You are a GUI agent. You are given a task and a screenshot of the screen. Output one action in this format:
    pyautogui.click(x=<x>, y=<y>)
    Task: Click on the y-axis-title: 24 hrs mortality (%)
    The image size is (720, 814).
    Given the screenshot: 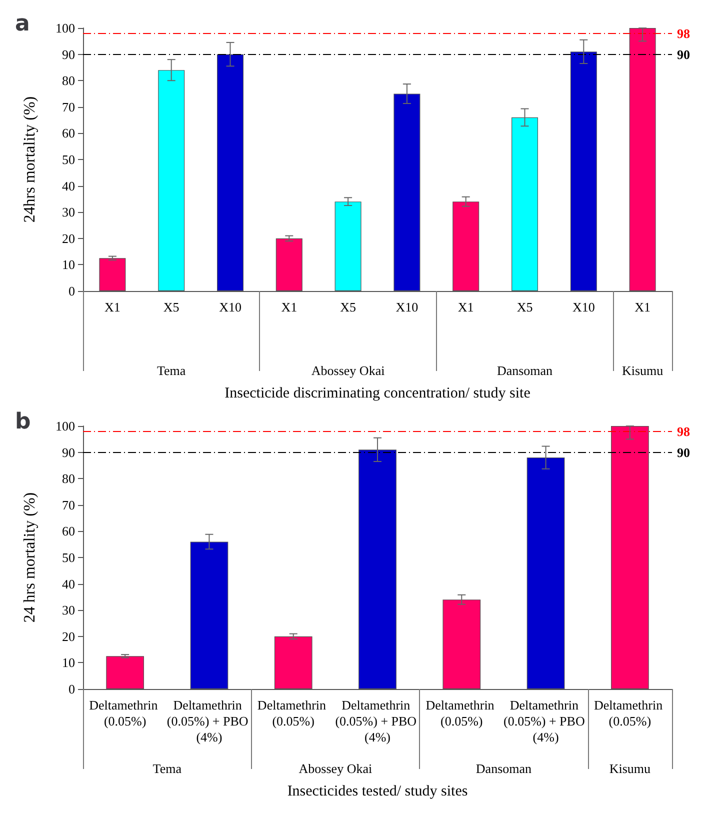 What is the action you would take?
    pyautogui.click(x=30, y=557)
    